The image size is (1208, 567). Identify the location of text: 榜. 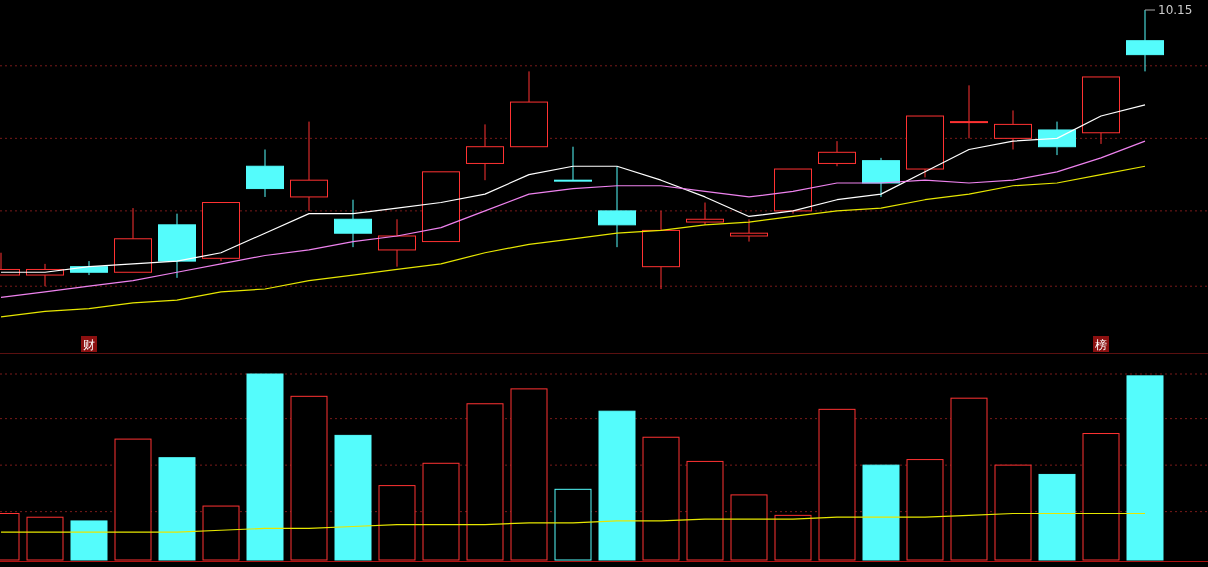
(1101, 345).